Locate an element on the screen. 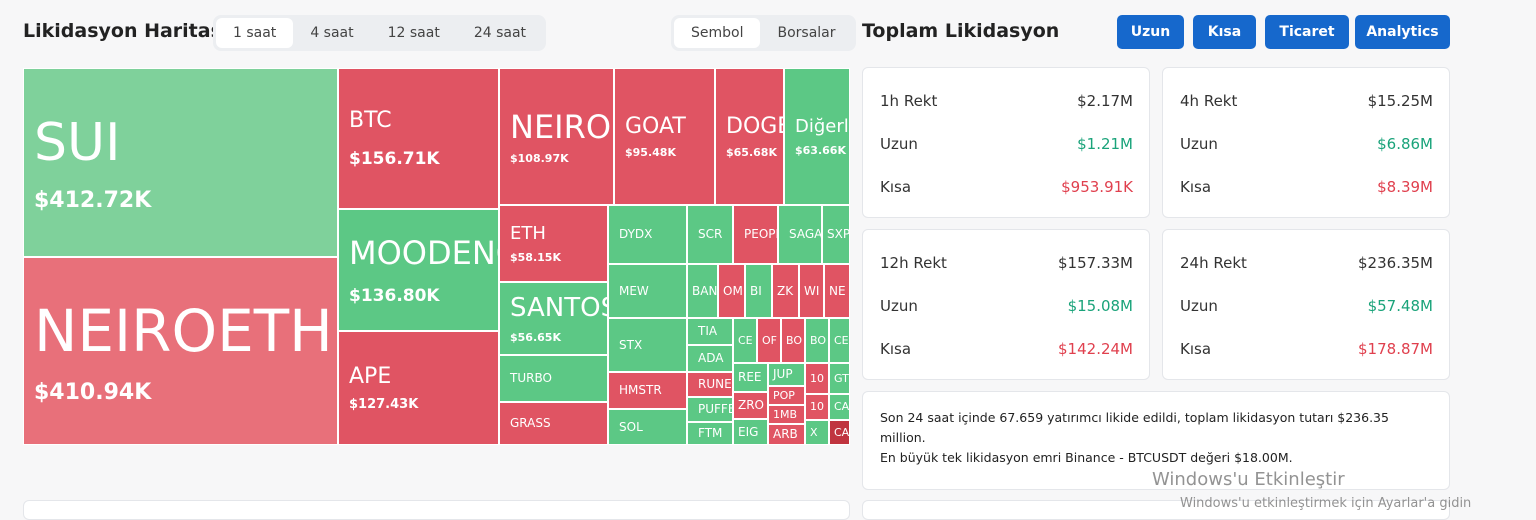  tile: SCR is located at coordinates (710, 234).